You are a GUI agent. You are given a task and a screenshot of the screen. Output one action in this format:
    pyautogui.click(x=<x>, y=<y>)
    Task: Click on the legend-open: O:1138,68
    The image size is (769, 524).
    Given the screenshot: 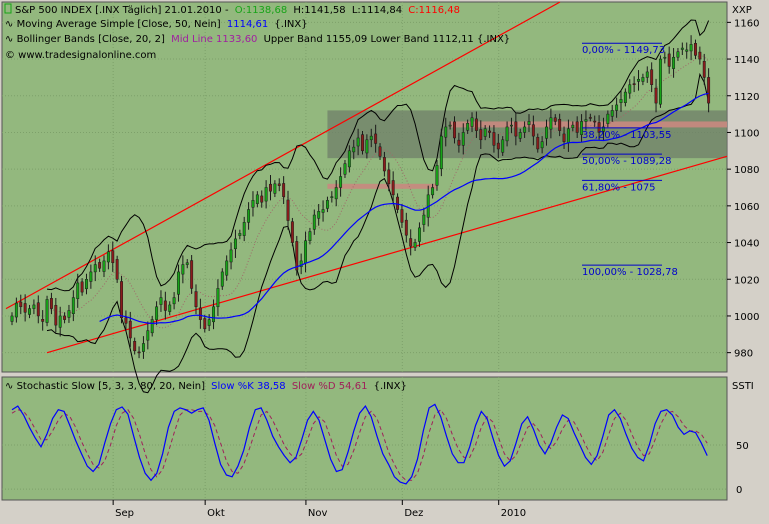 What is the action you would take?
    pyautogui.click(x=261, y=10)
    